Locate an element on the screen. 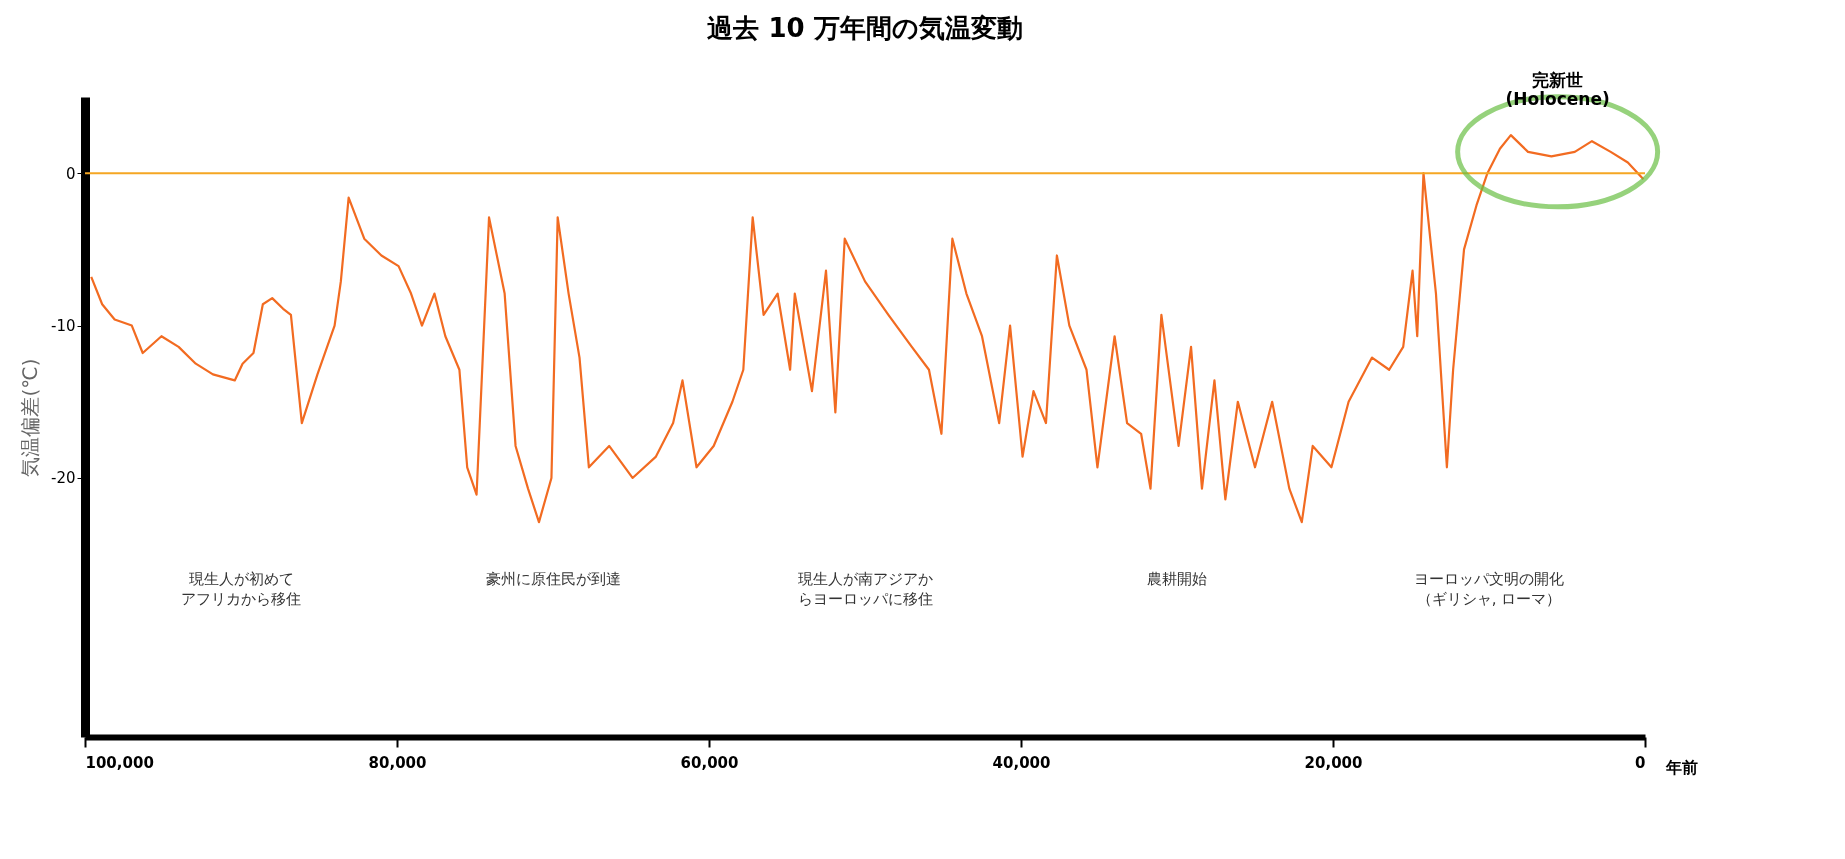  y-tick-label: 0 is located at coordinates (70, 173).